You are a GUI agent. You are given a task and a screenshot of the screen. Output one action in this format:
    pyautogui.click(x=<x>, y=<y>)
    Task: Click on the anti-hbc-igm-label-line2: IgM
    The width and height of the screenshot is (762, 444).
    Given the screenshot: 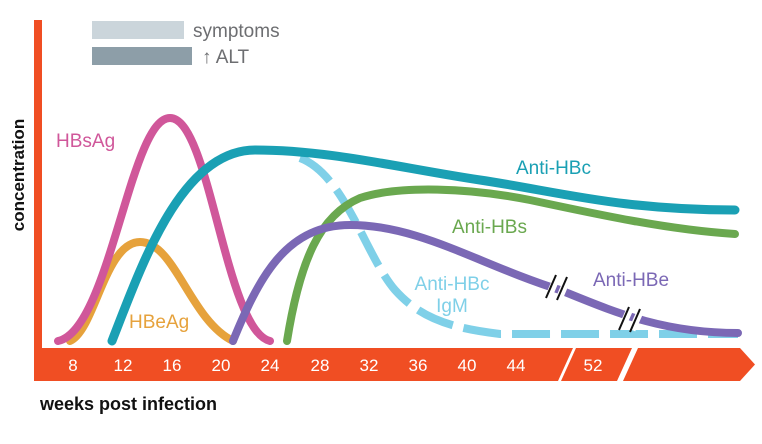 What is the action you would take?
    pyautogui.click(x=452, y=306)
    